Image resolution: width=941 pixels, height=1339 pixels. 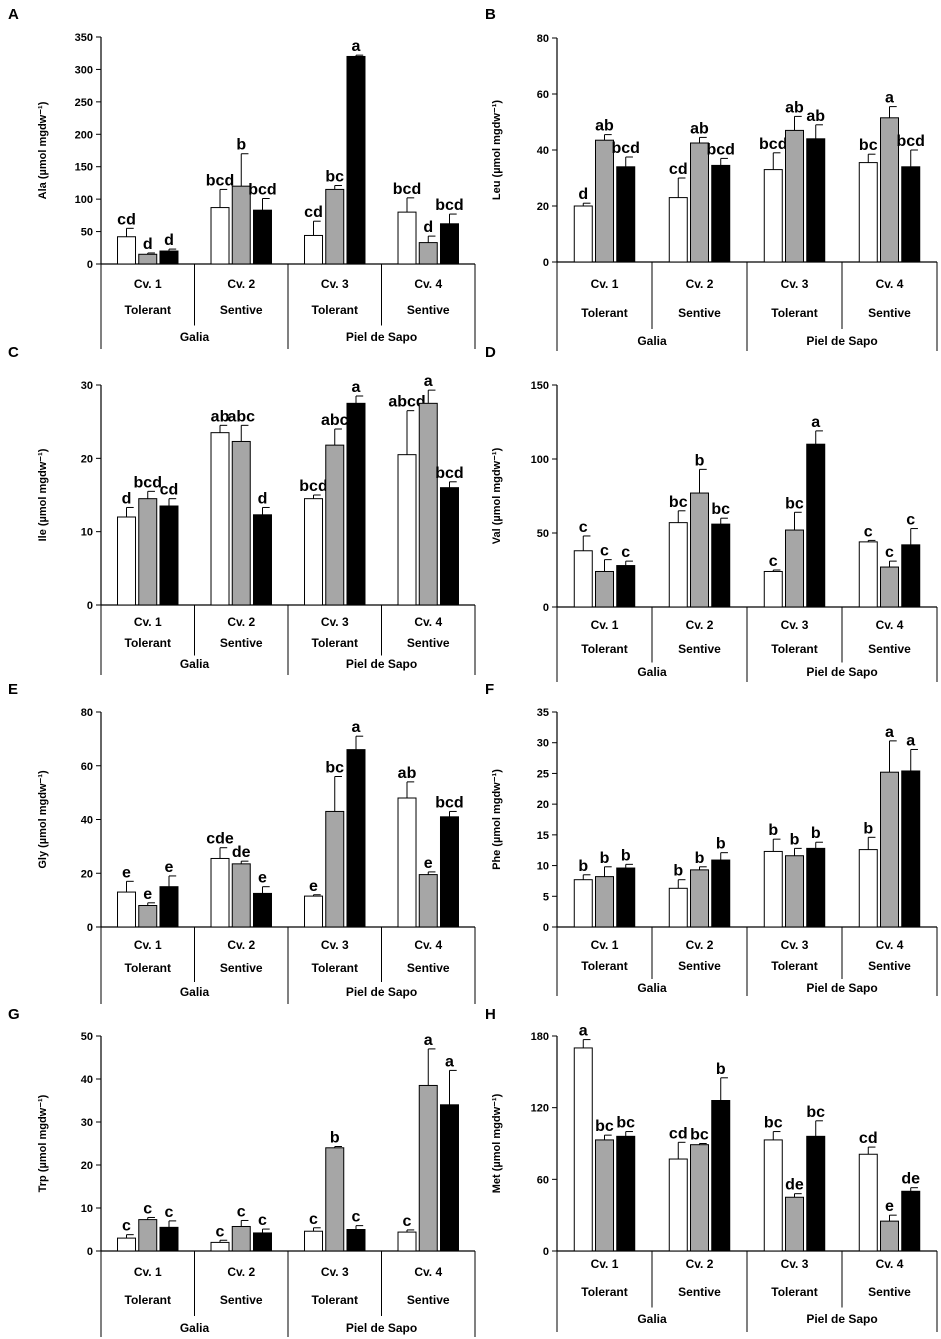 I want to click on y-axis-label: Trp (µmol mgdw⁻¹), so click(x=43, y=1143).